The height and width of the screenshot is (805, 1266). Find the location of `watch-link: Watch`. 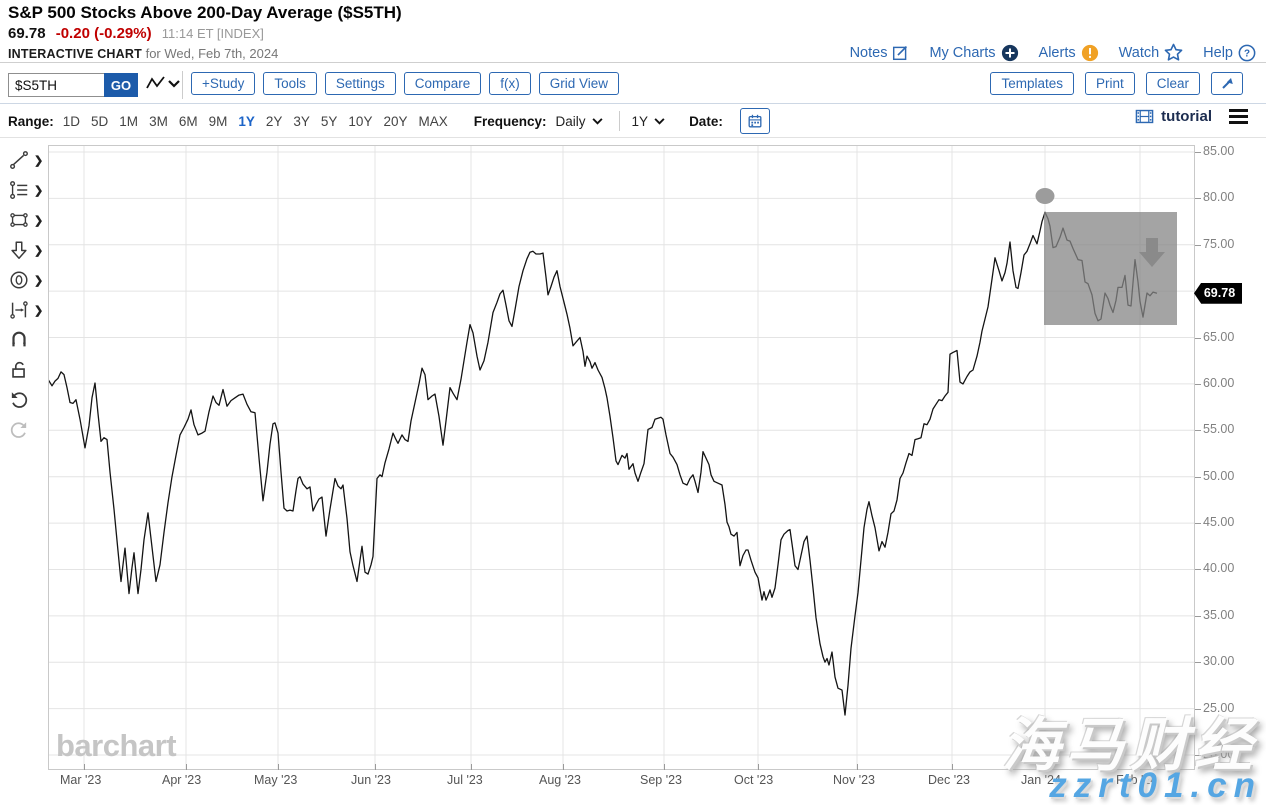

watch-link: Watch is located at coordinates (1151, 52).